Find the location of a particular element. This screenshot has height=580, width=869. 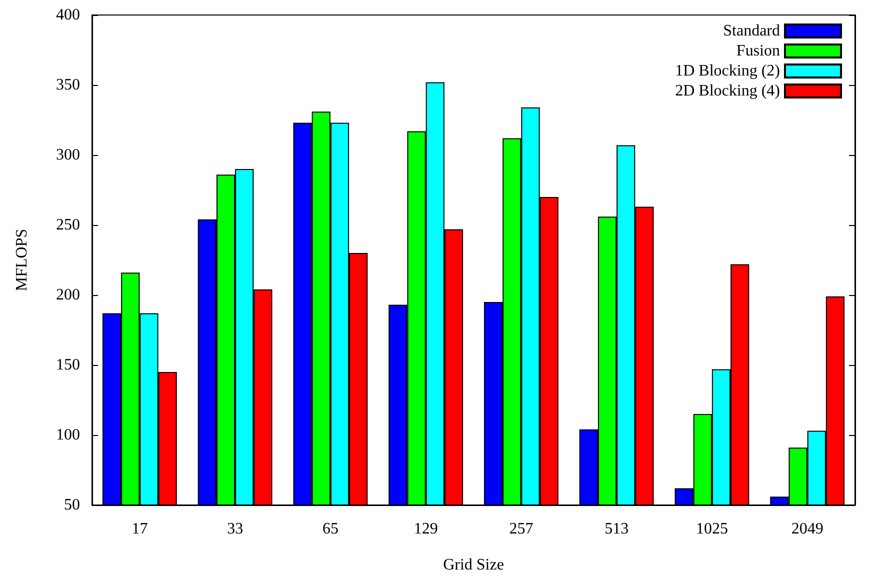

y-tick-label: 150 is located at coordinates (68, 365).